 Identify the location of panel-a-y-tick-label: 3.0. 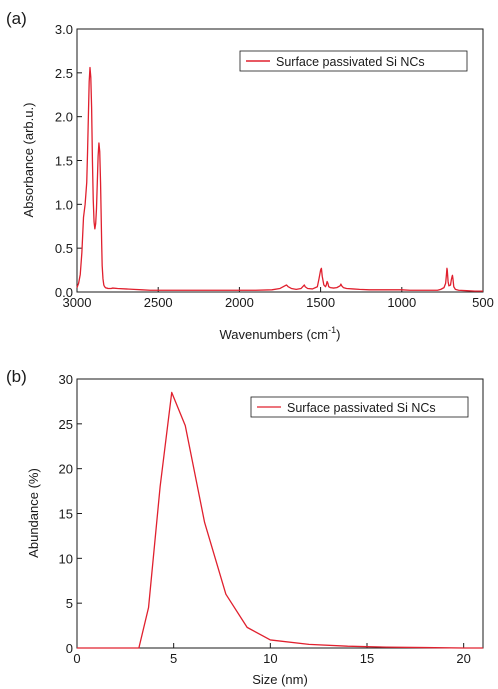
(64, 29).